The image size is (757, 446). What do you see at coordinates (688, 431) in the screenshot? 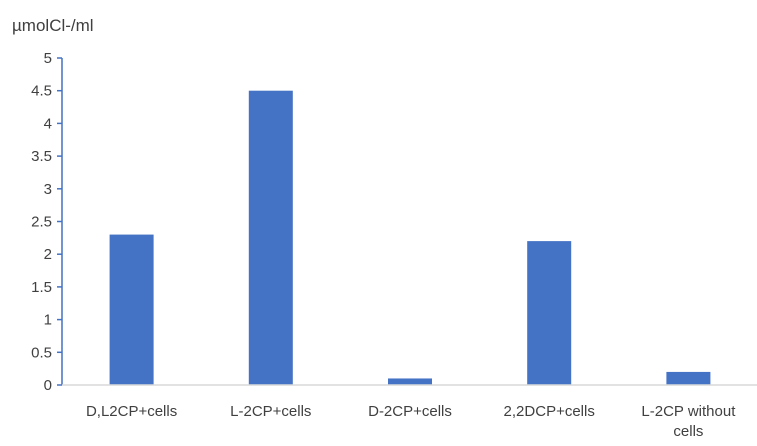
I see `x-tick-label: cells` at bounding box center [688, 431].